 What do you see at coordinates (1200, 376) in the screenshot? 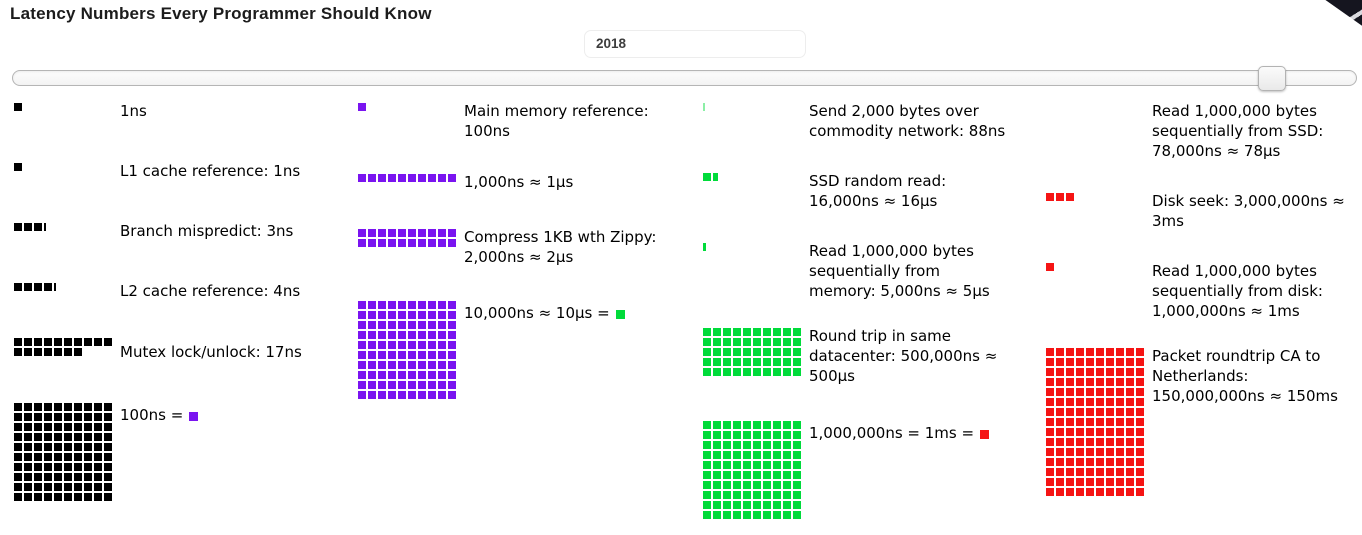
I see `latency-label-line: Netherlands:` at bounding box center [1200, 376].